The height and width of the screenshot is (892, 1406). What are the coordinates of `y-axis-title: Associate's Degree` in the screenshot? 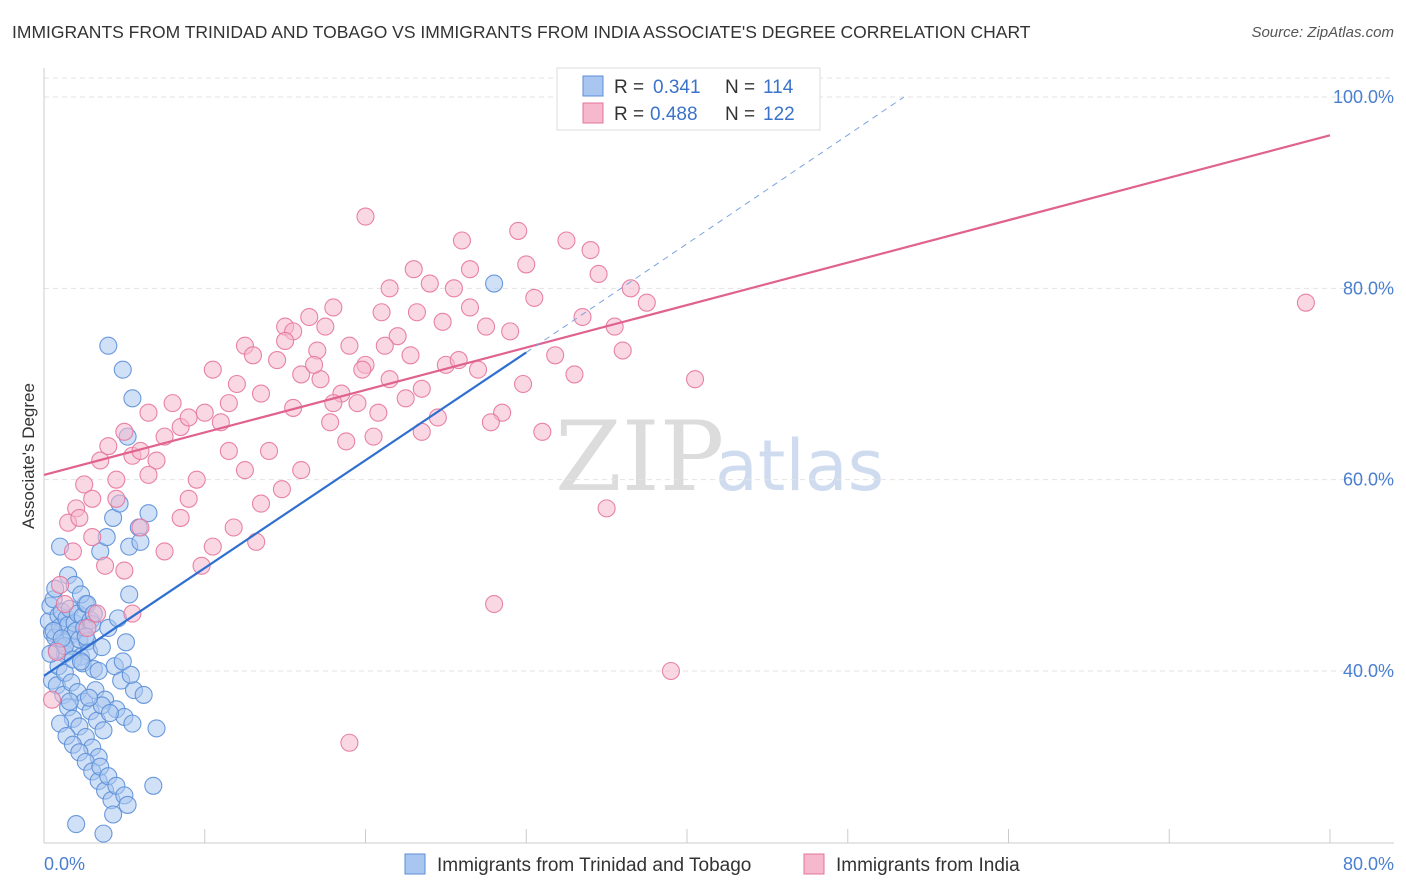 It's located at (28, 456).